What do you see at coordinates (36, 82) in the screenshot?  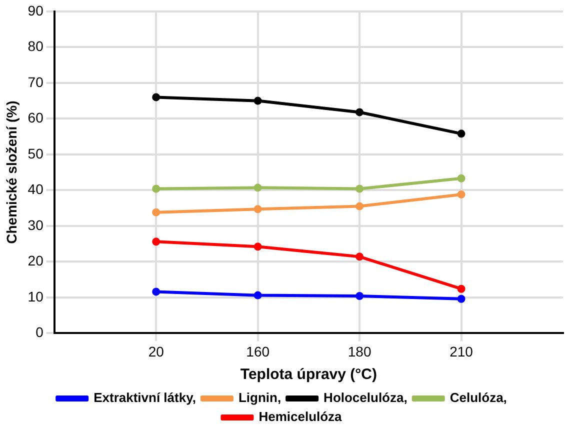 I see `y-tick-label: 70` at bounding box center [36, 82].